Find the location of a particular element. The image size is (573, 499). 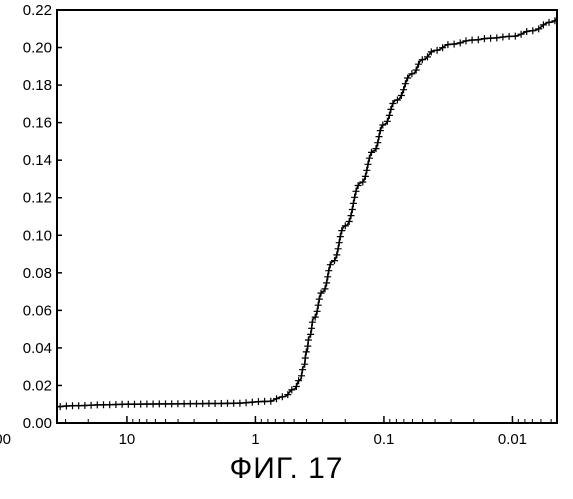

y-tick-label: 0.14 is located at coordinates (37, 160).